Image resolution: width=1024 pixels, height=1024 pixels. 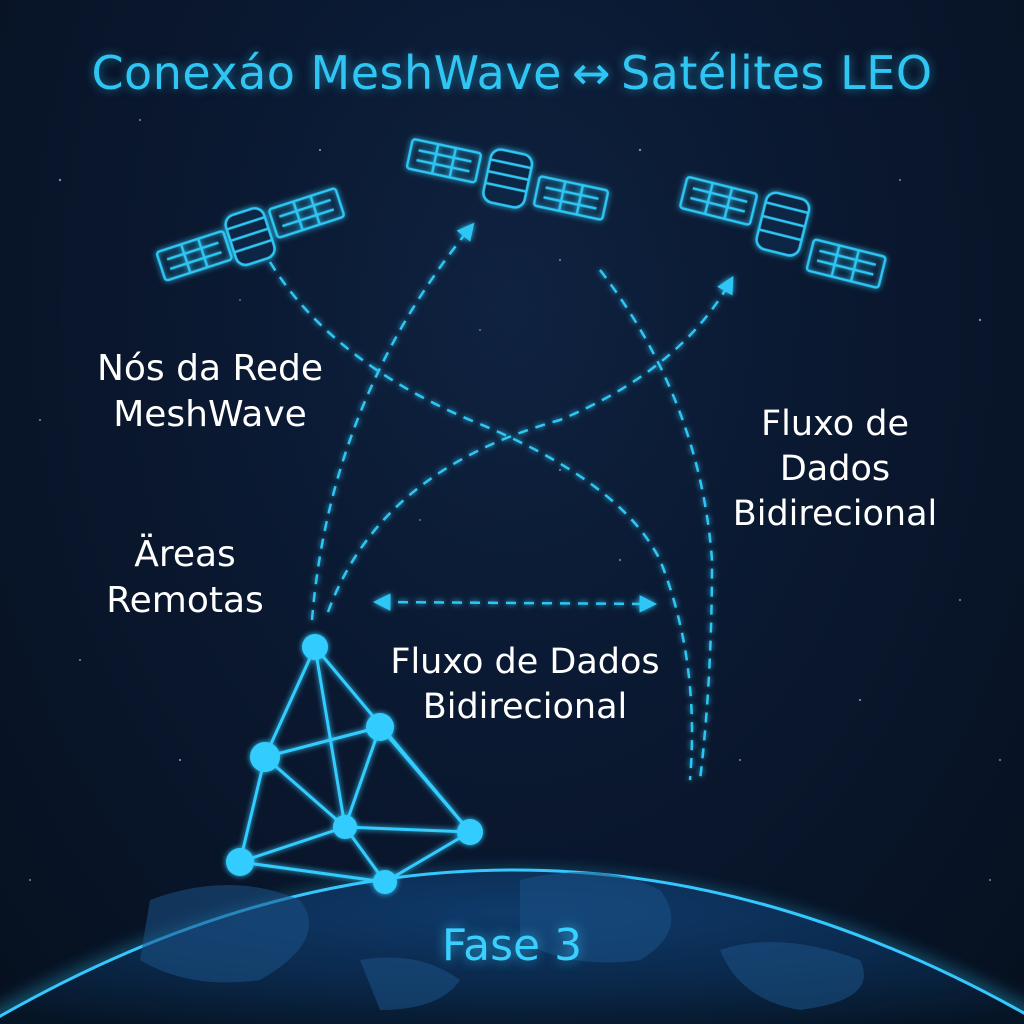 What do you see at coordinates (392, 421) in the screenshot?
I see `uplink-to-center-satellite` at bounding box center [392, 421].